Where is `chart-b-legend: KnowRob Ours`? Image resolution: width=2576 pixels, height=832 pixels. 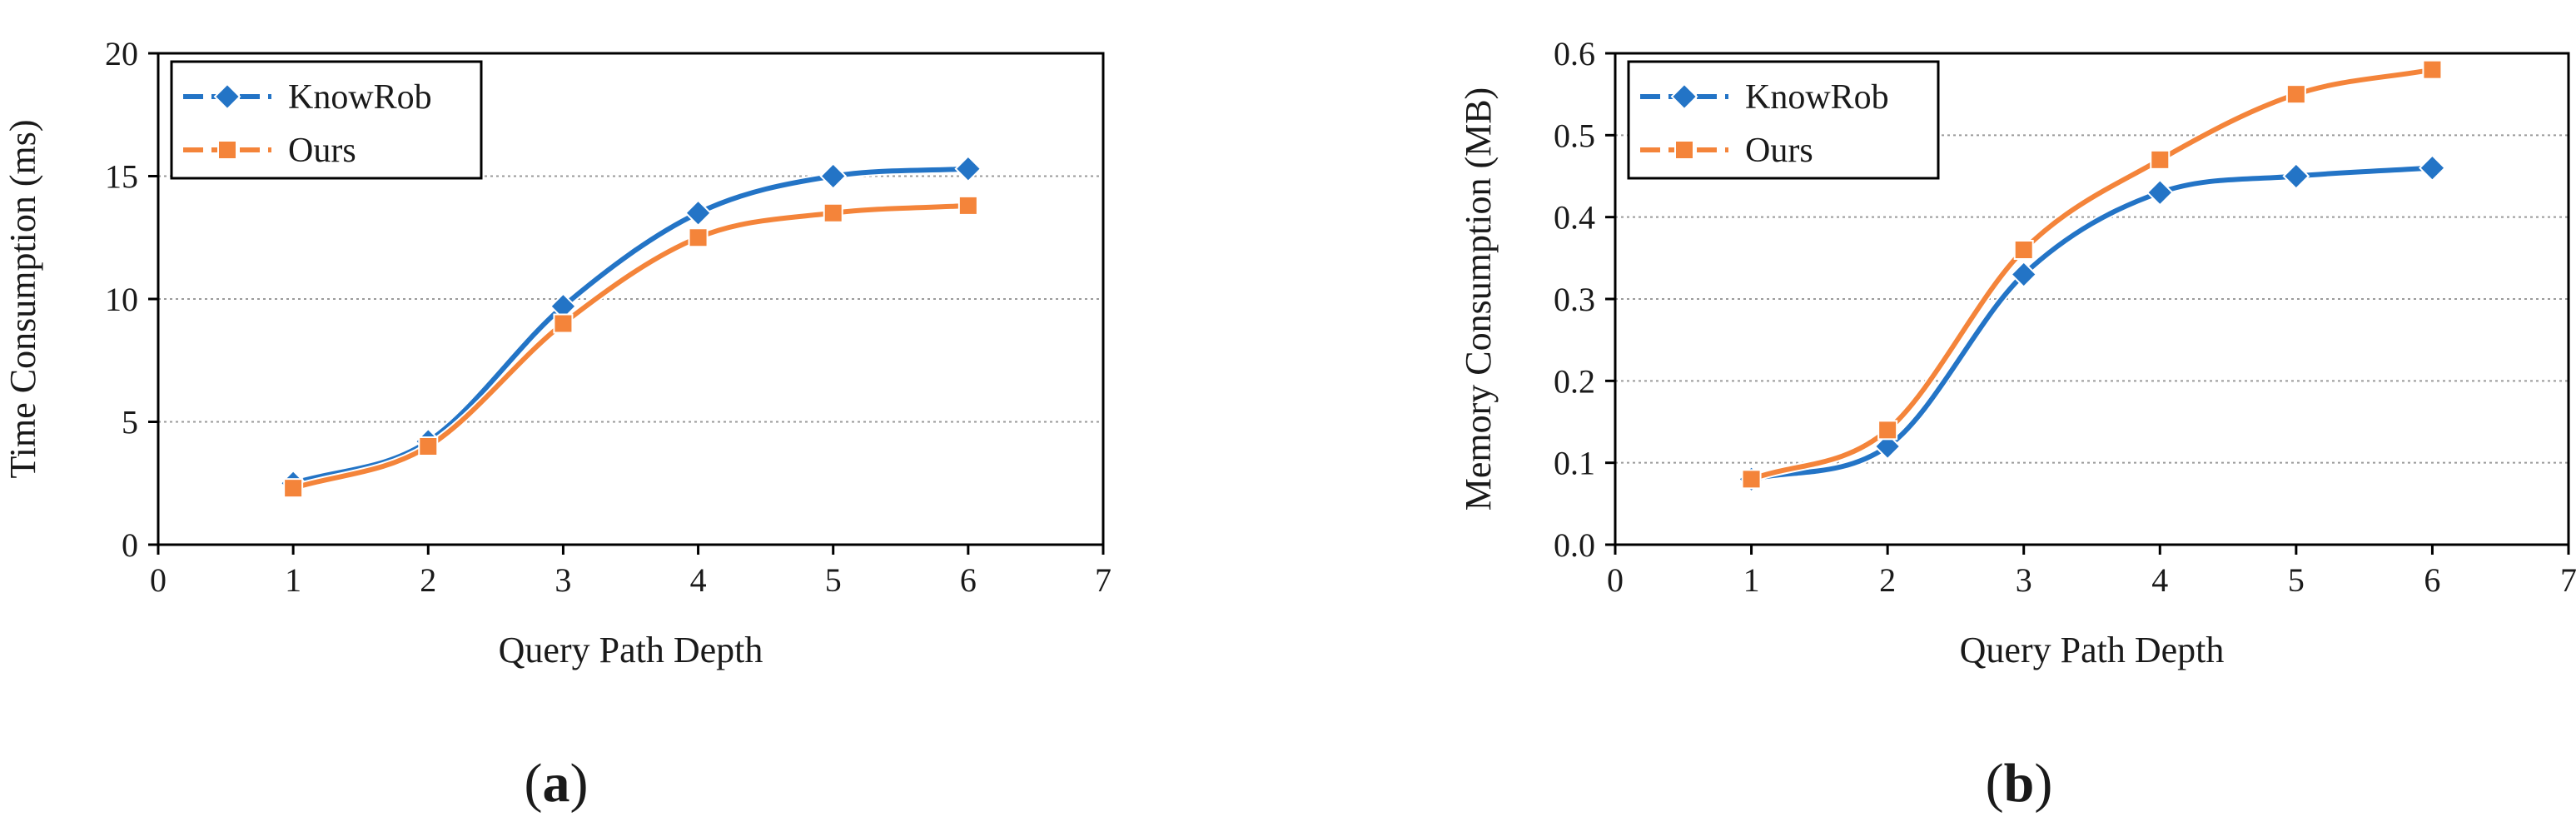
chart-b-legend: KnowRob Ours is located at coordinates (1783, 120).